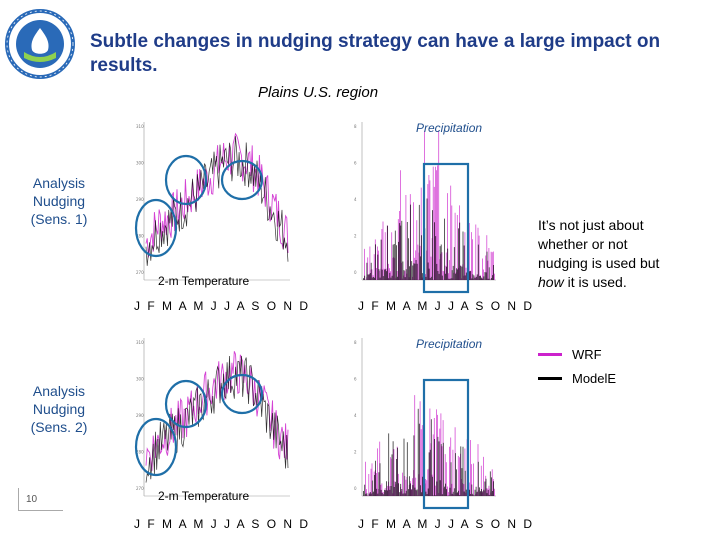 The width and height of the screenshot is (720, 540). Describe the element at coordinates (551, 282) in the screenshot. I see `note-emphasis: how` at that location.